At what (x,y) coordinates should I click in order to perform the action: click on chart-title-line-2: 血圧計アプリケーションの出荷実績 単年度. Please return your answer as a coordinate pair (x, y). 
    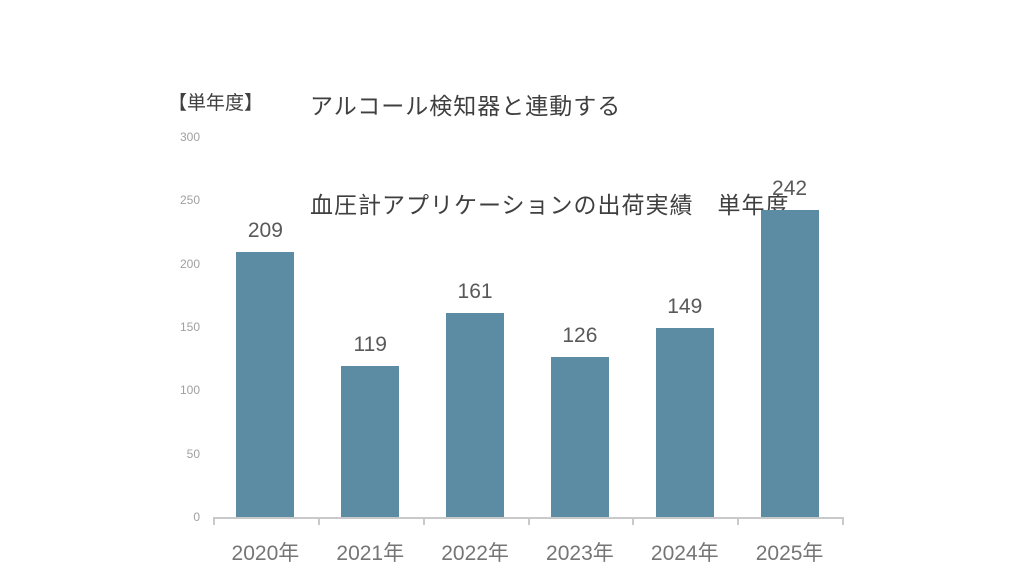
    Looking at the image, I should click on (550, 205).